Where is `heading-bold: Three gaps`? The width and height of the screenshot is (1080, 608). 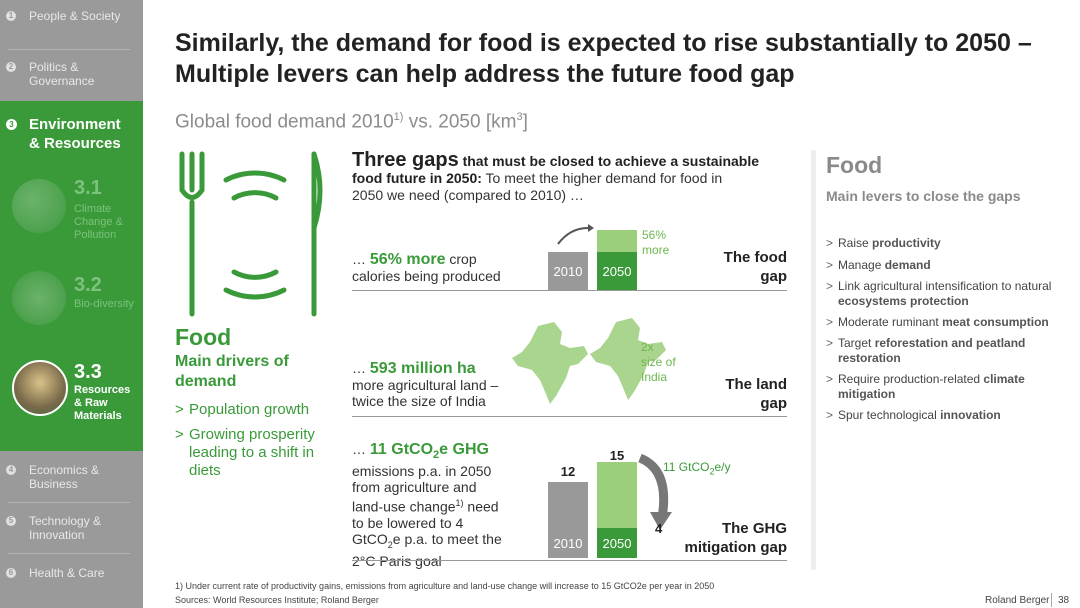
heading-bold: Three gaps is located at coordinates (405, 160).